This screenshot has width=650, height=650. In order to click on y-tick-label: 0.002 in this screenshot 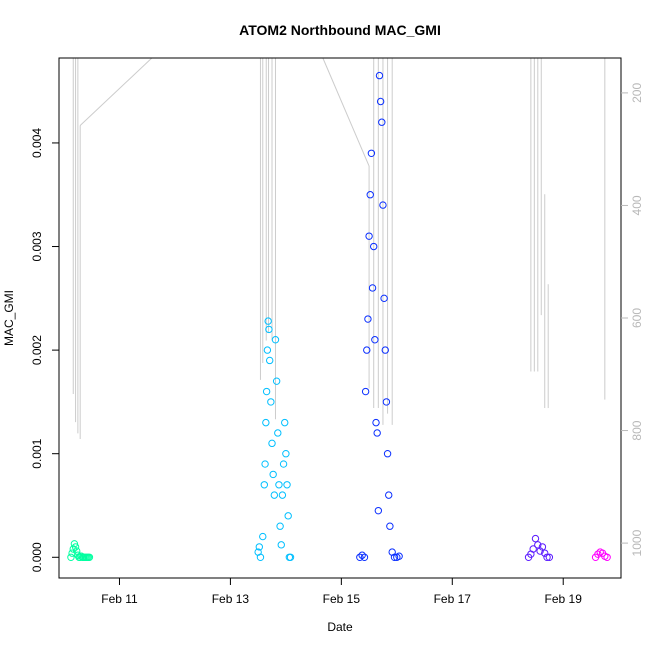, I will do `click(37, 350)`.